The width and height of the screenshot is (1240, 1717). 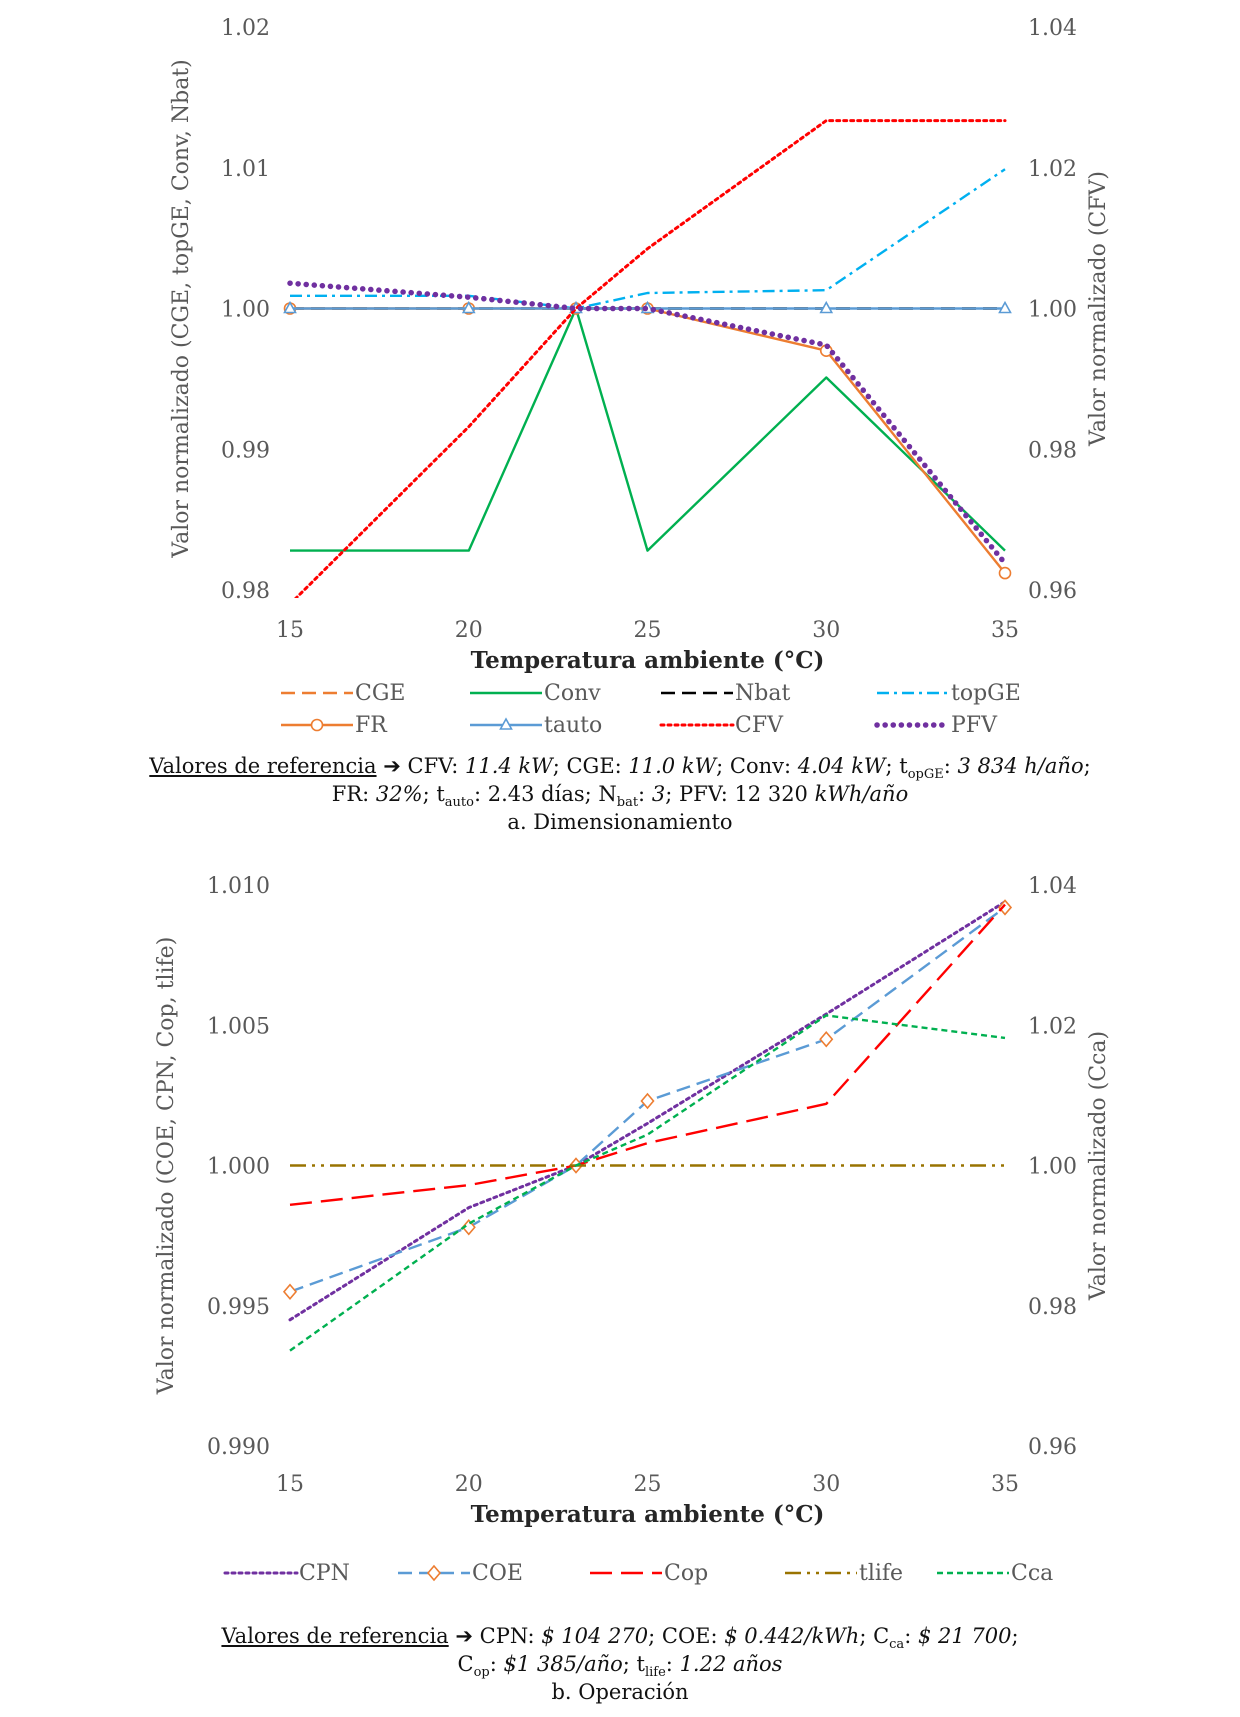 I want to click on caption-text: ; CGE:, so click(x=590, y=766).